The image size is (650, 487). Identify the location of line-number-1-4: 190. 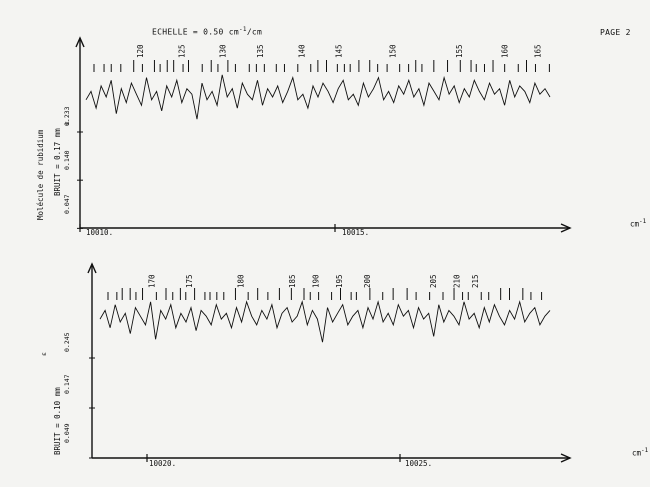
(316, 281).